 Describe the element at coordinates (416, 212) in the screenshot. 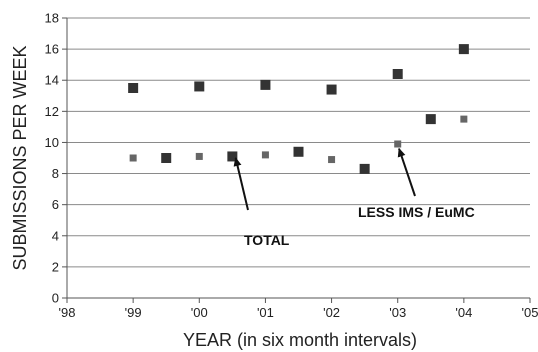

I see `annotation-less-ims-eumc: LESS IMS / EuMC` at that location.